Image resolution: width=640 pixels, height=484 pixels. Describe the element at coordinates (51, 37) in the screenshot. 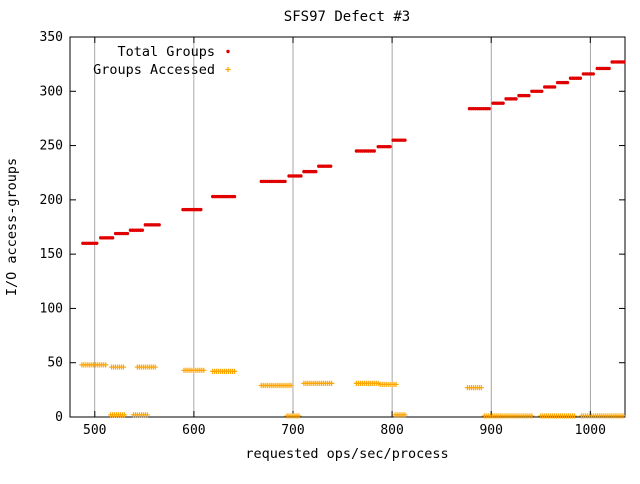

I see `y-tick-label: 350` at that location.